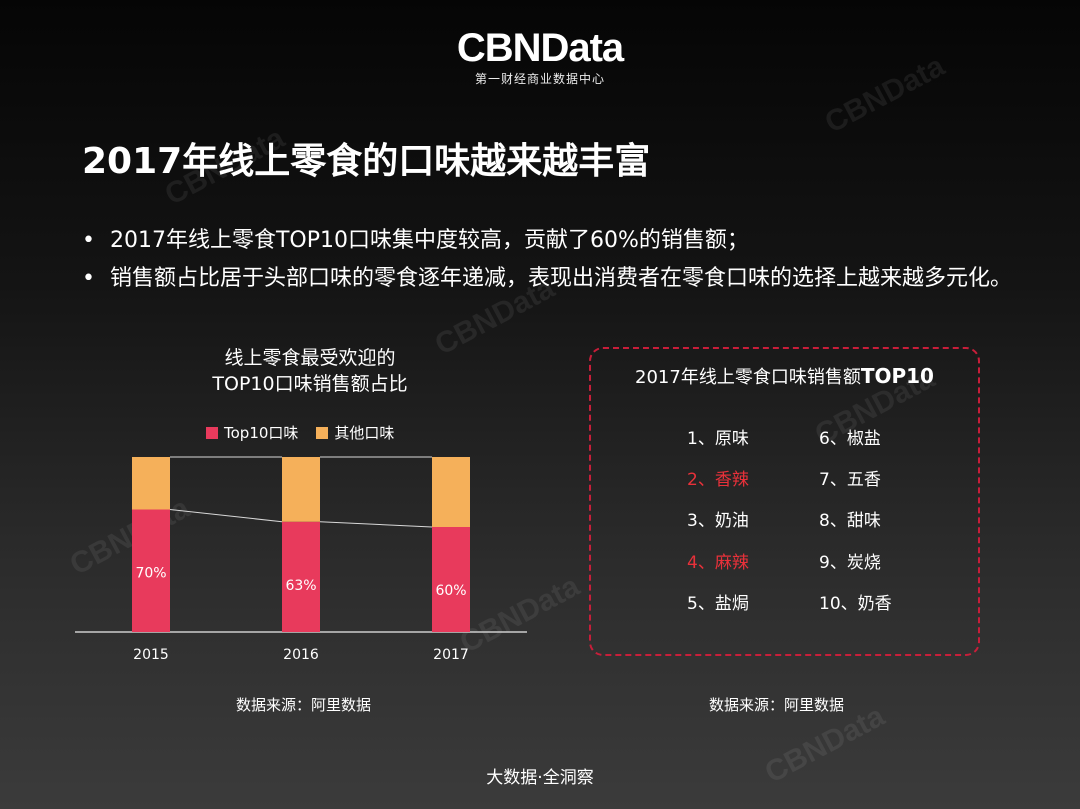 The width and height of the screenshot is (1080, 809). Describe the element at coordinates (718, 604) in the screenshot. I see `top10-rank-item: 5、盐焗` at that location.